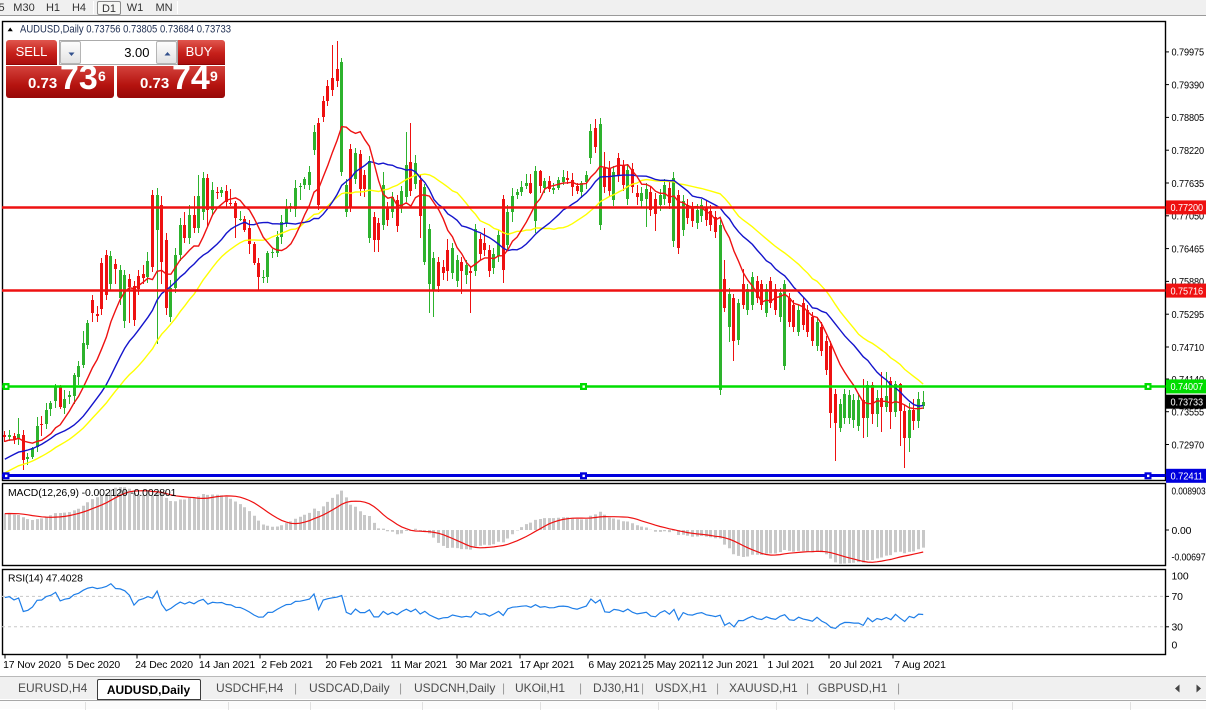 This screenshot has height=710, width=1206. Describe the element at coordinates (920, 665) in the screenshot. I see `svg-text: 7 Aug 2021` at that location.